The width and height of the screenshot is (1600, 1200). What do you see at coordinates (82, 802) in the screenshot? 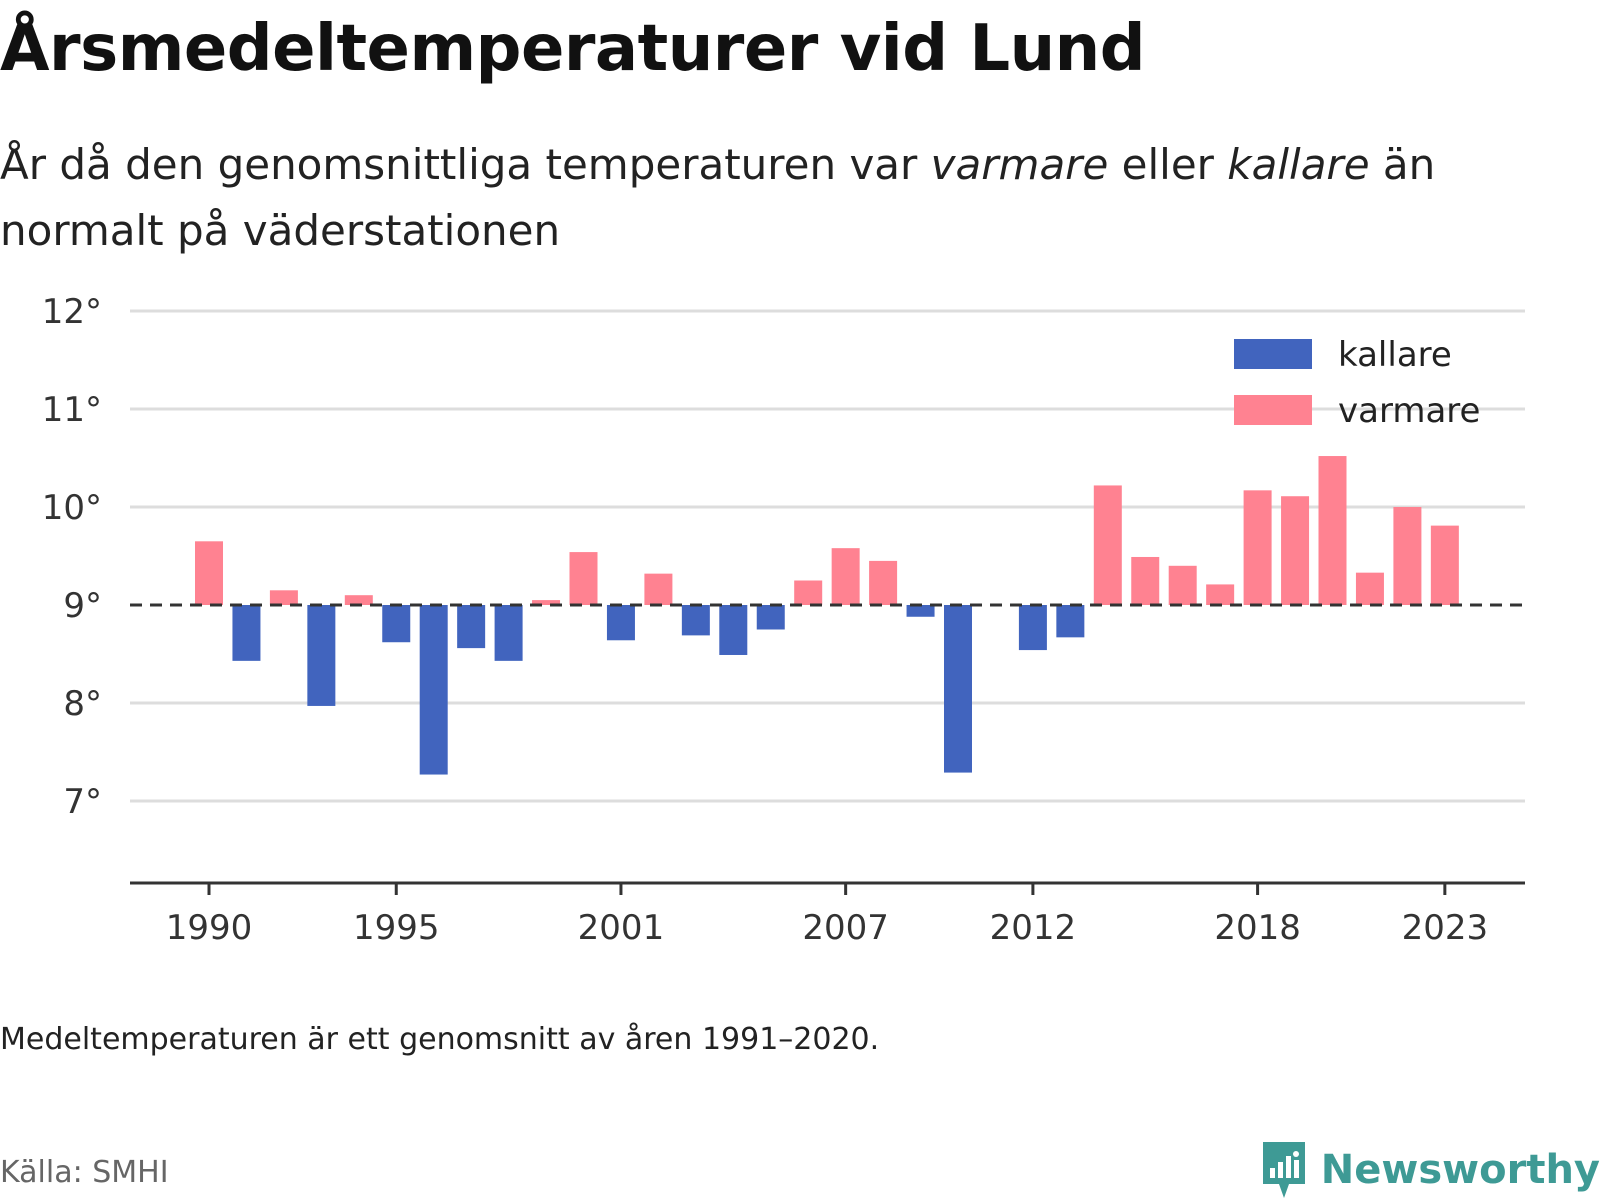
I see `y-tick-label: 7°` at bounding box center [82, 802].